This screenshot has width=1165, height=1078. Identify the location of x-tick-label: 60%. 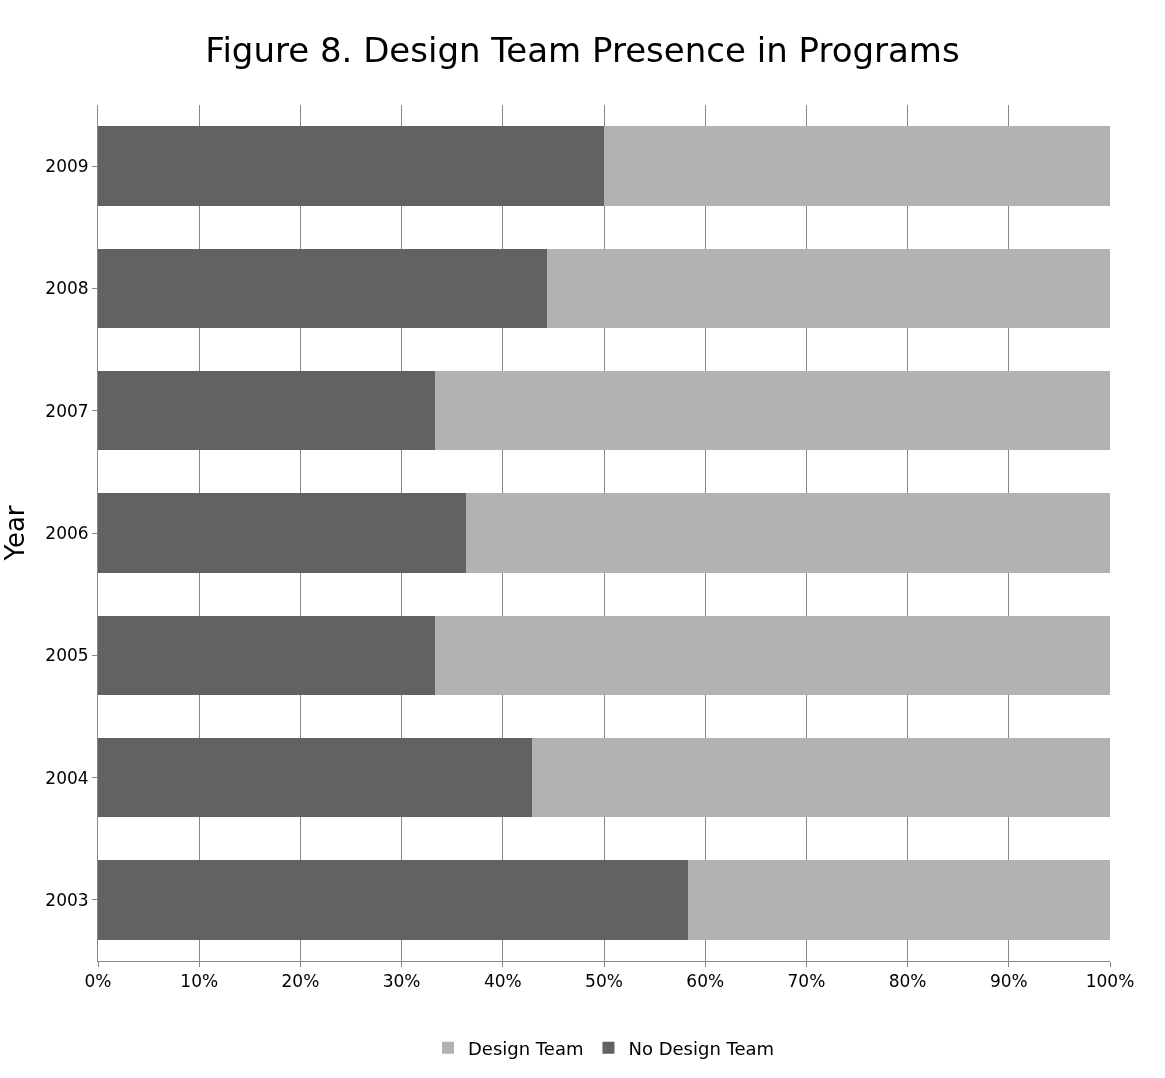
(705, 981).